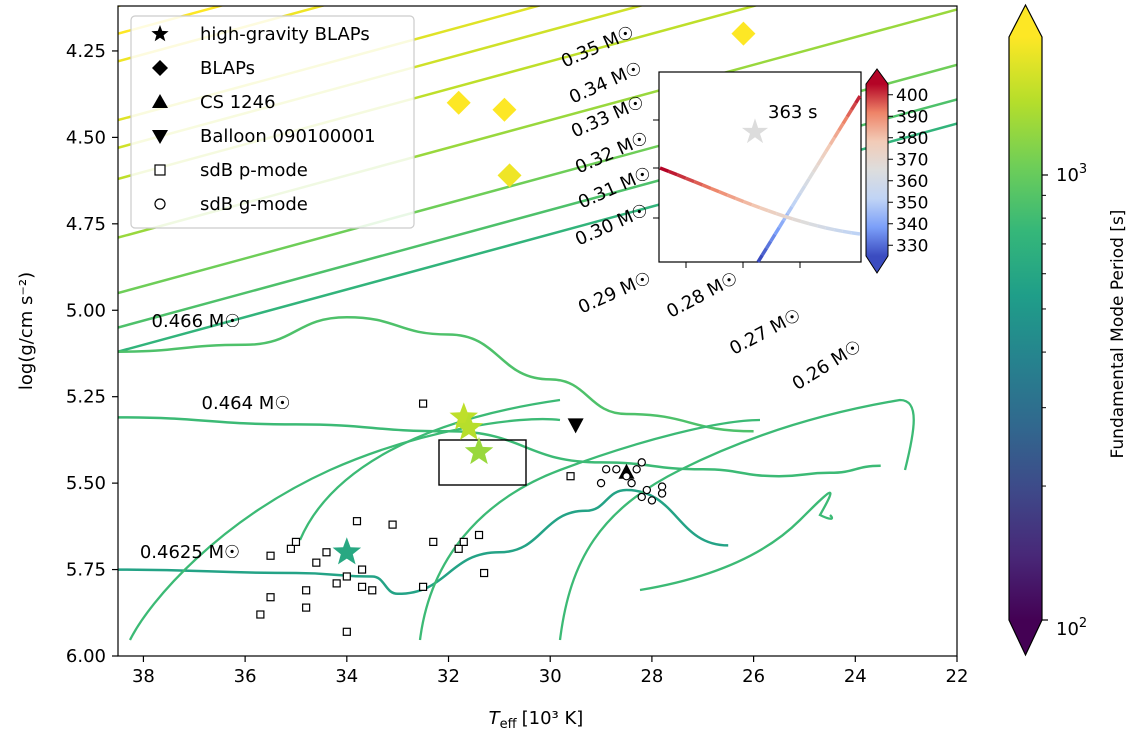 The image size is (1129, 732). Describe the element at coordinates (1071, 628) in the screenshot. I see `colorbar-tick-label-low: 102` at that location.